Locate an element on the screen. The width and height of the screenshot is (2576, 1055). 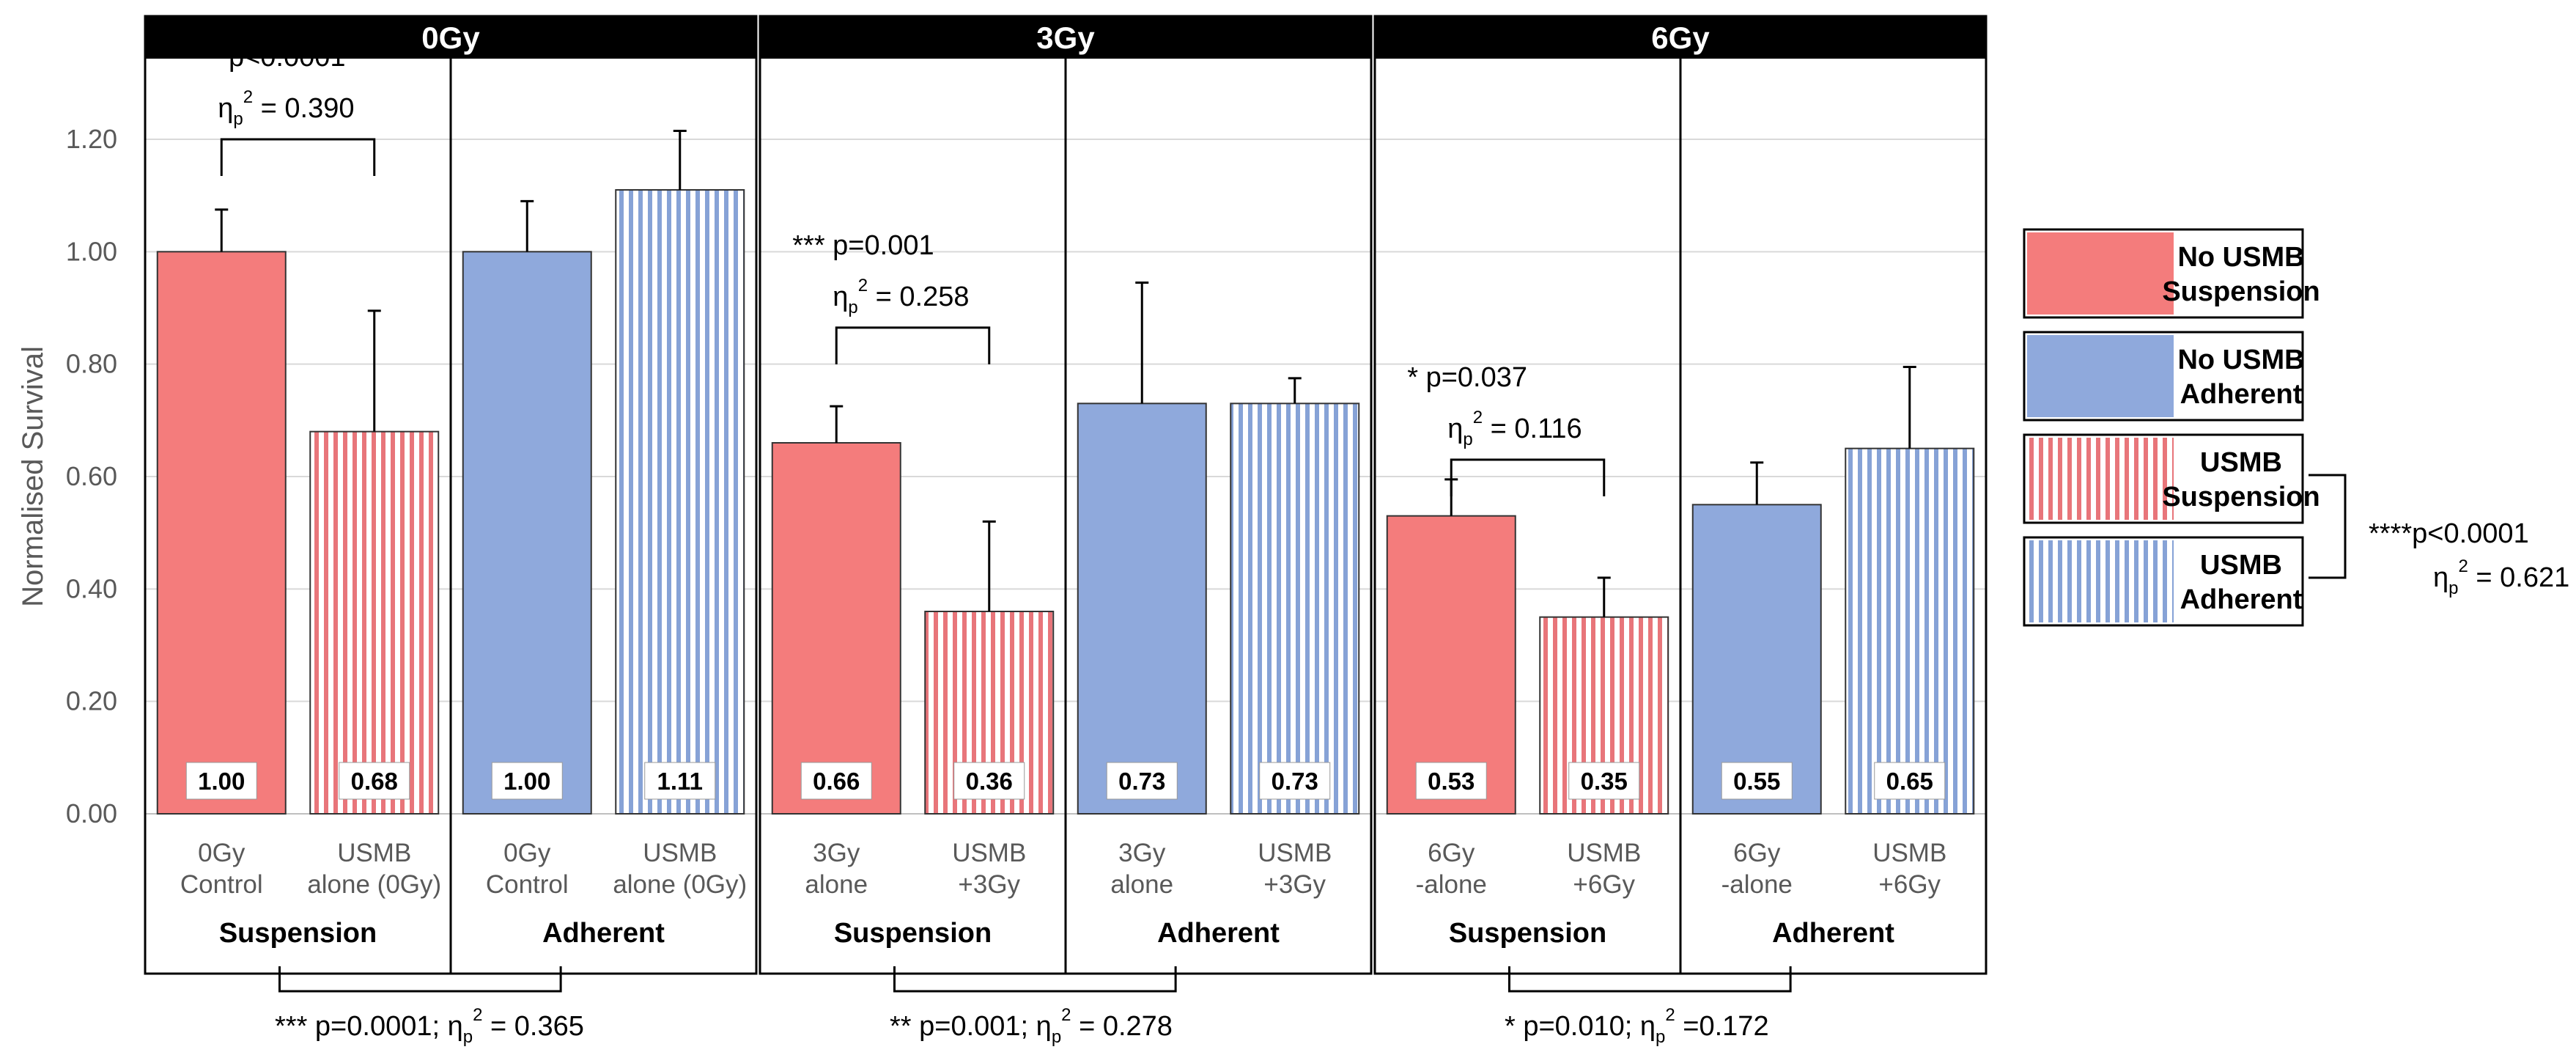
y-tick-label: 1.00 is located at coordinates (91, 251).